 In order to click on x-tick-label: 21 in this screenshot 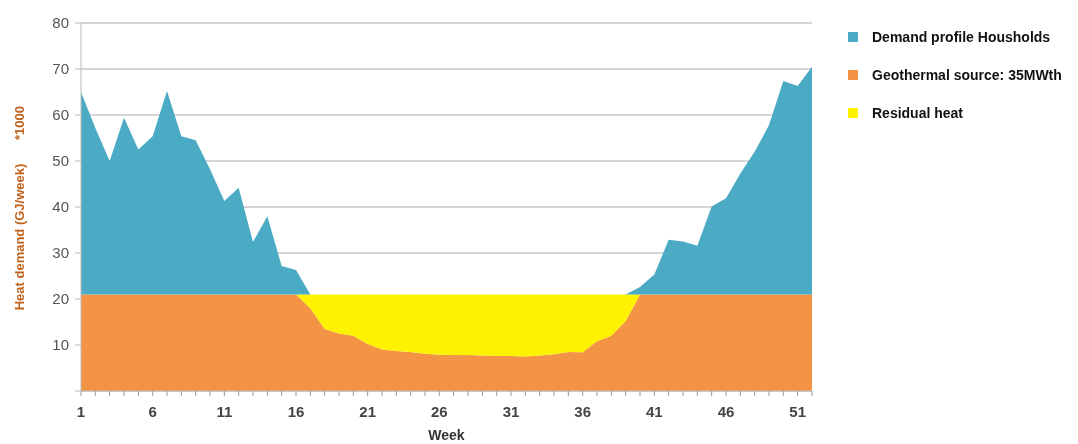, I will do `click(368, 411)`.